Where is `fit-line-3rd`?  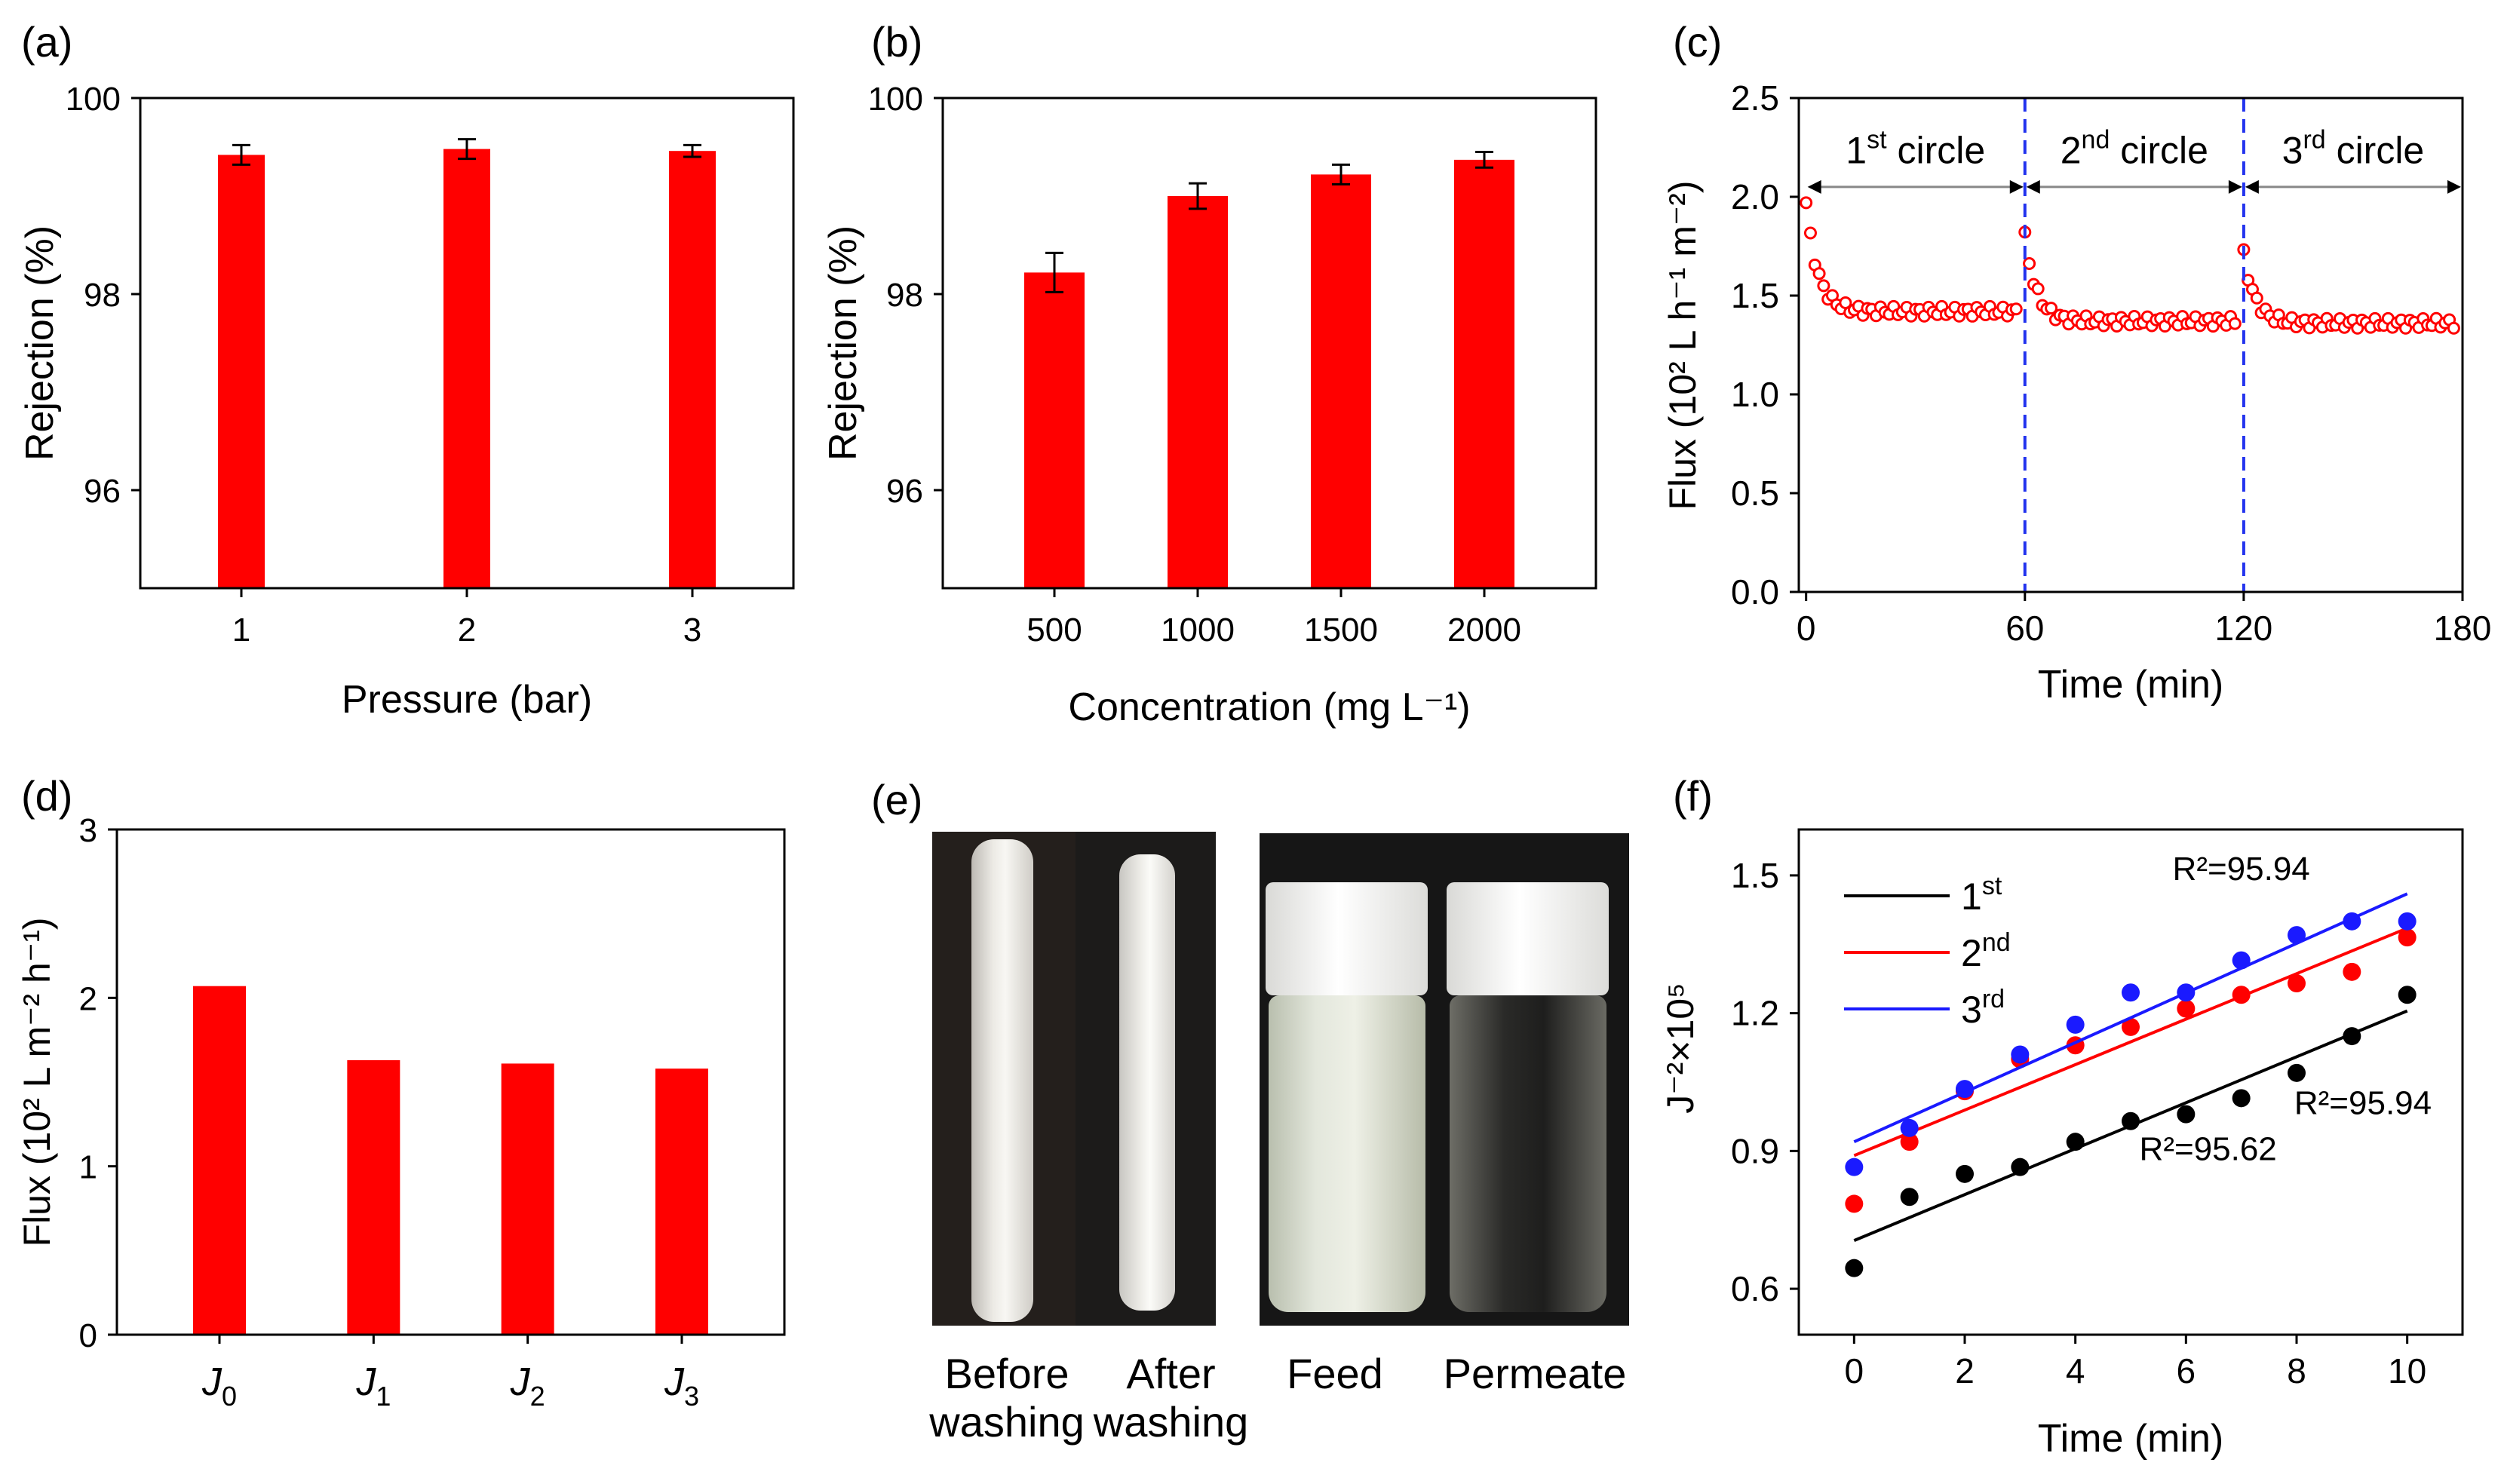 fit-line-3rd is located at coordinates (2130, 1018).